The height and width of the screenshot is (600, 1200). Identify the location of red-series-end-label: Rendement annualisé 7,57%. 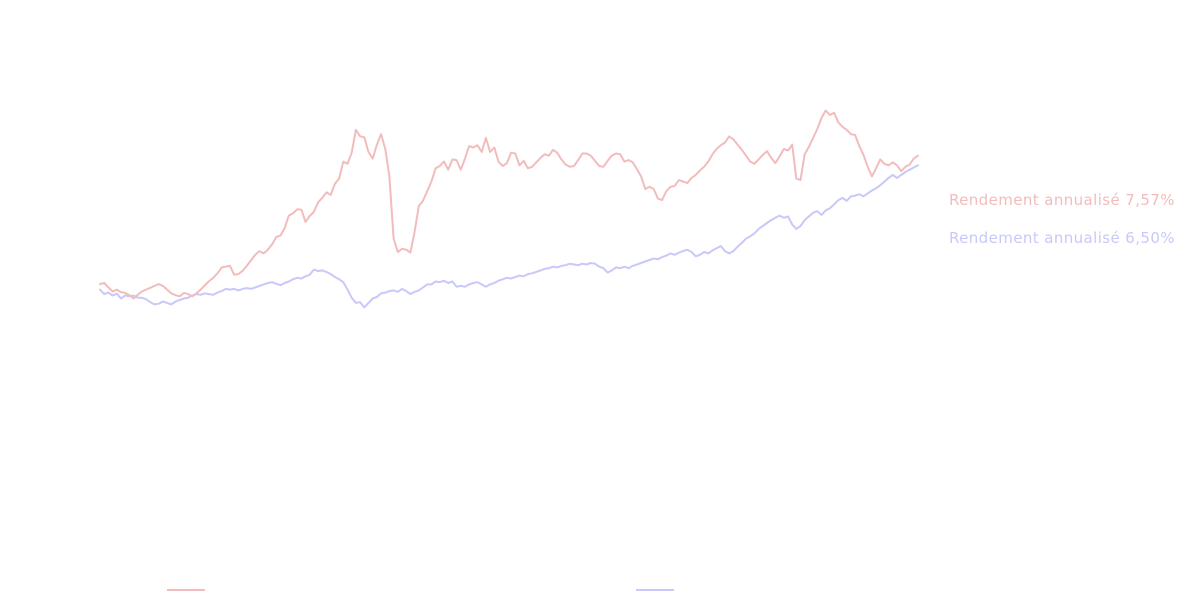
(1062, 200).